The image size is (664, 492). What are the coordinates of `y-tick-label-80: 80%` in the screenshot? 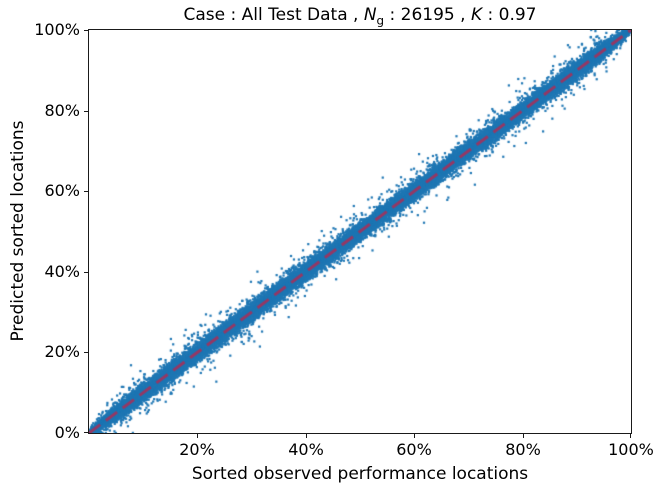 It's located at (62, 110).